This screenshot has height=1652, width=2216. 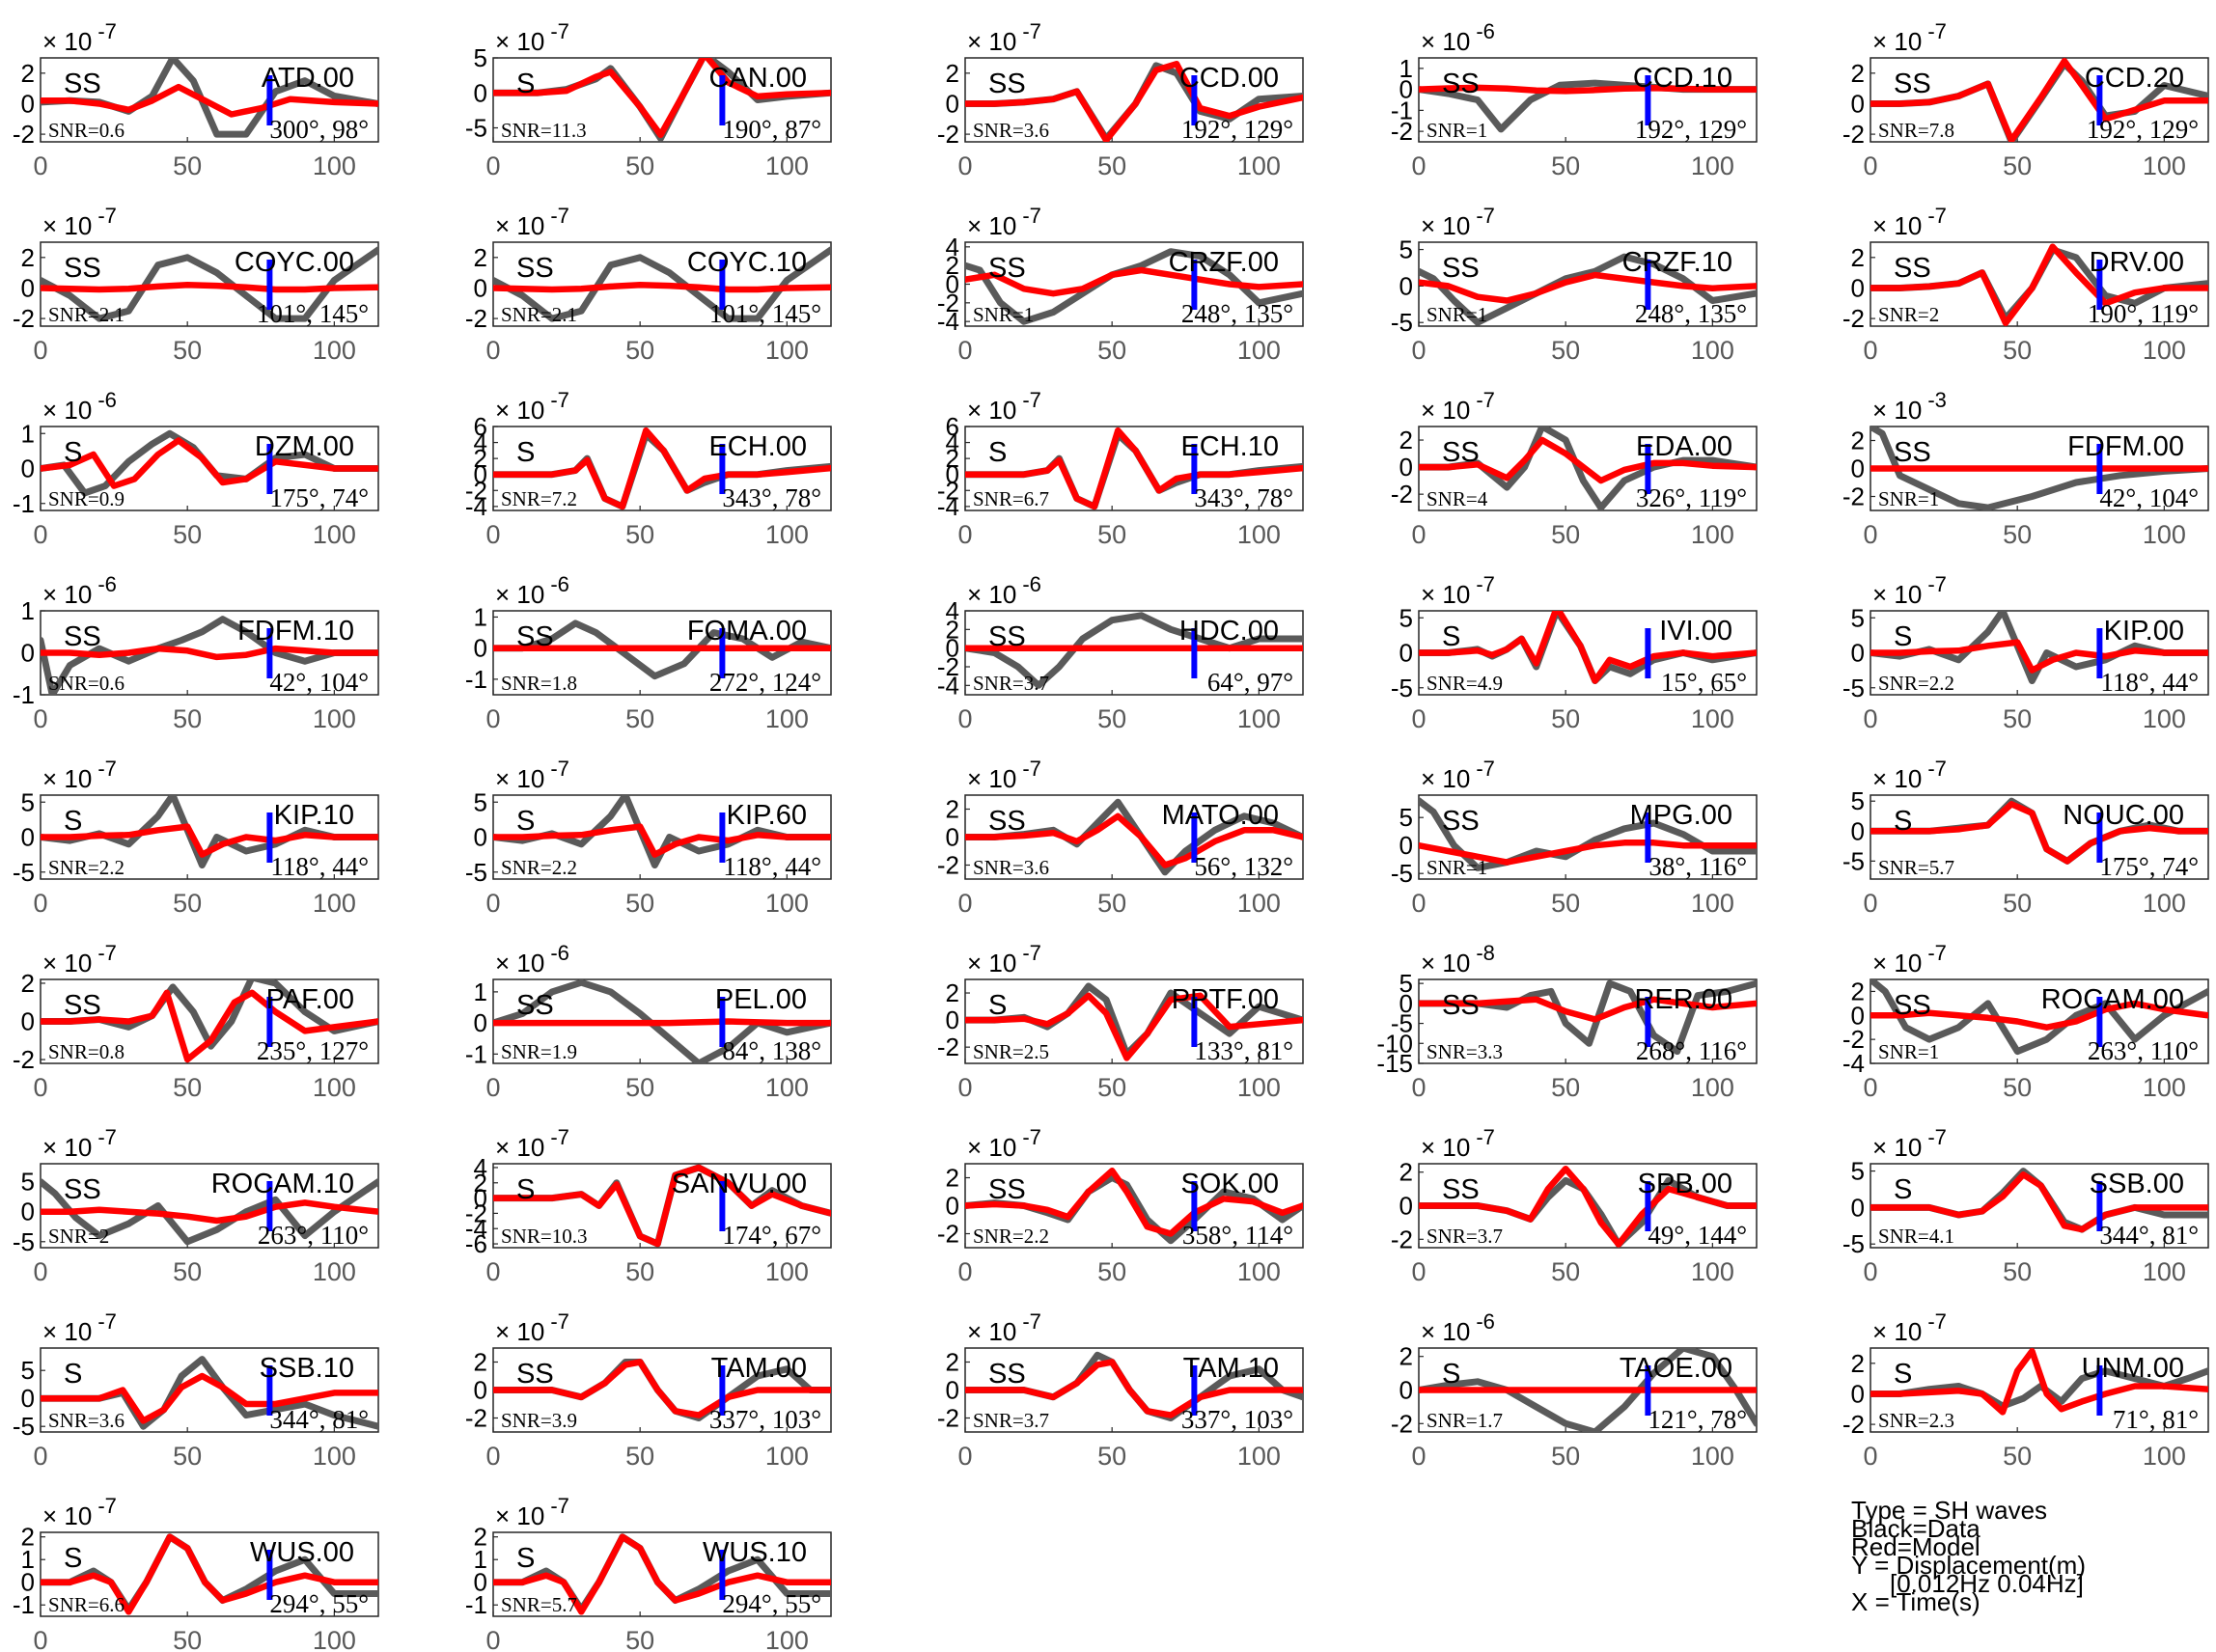 What do you see at coordinates (319, 129) in the screenshot?
I see `azimuth-label: 300°, 98°` at bounding box center [319, 129].